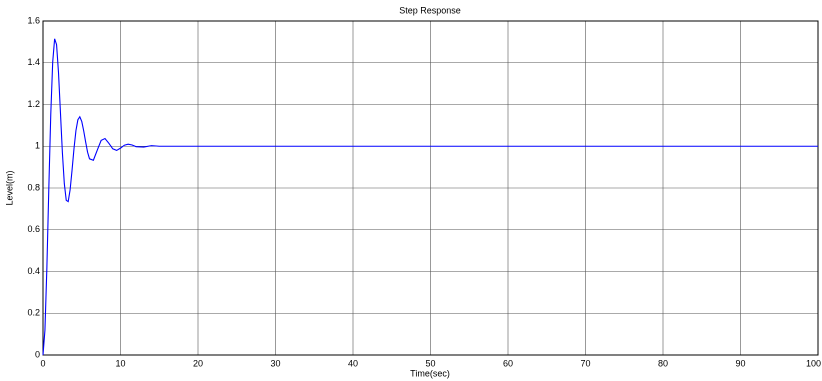 The height and width of the screenshot is (381, 822). Describe the element at coordinates (813, 363) in the screenshot. I see `x-tick-label: 100` at that location.